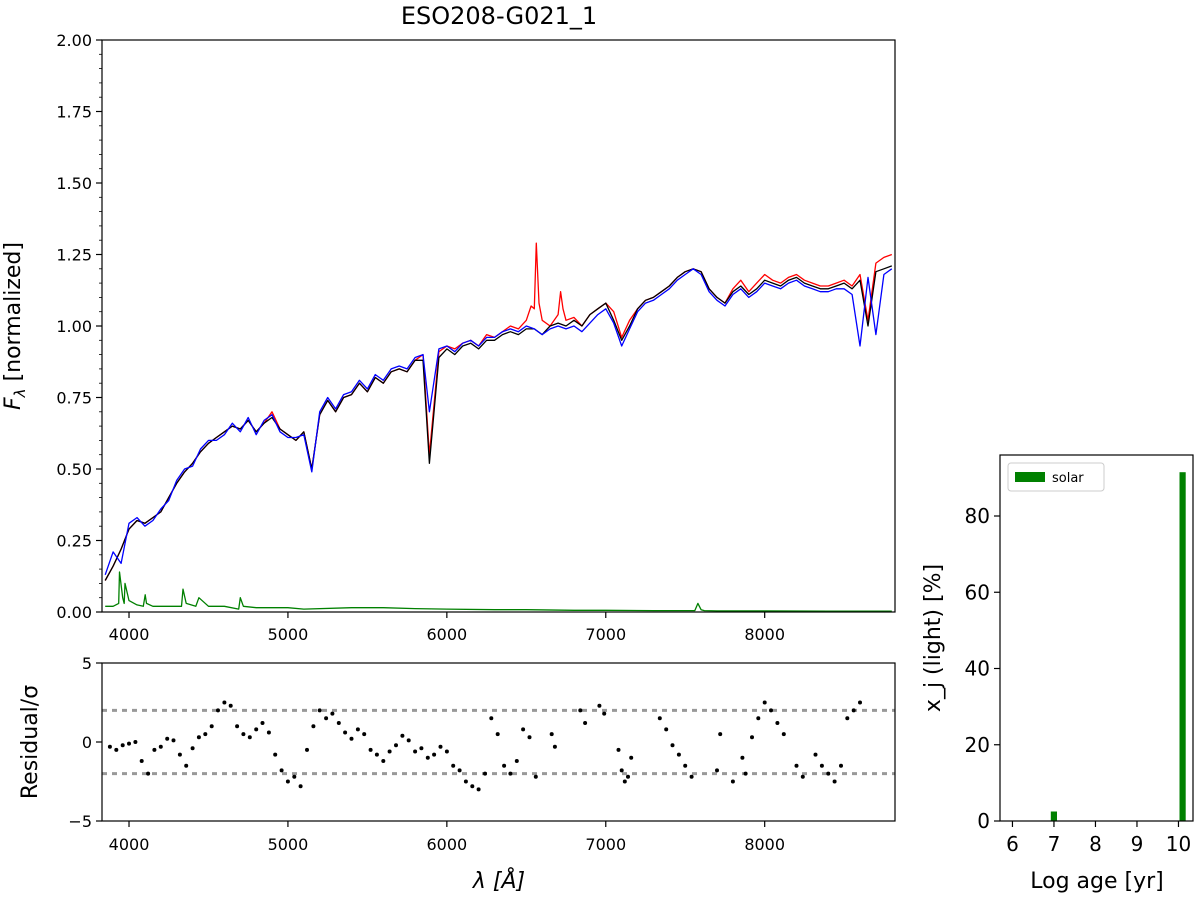  What do you see at coordinates (74, 326) in the screenshot?
I see `spectrum-y-tick-label: 1.00` at bounding box center [74, 326].